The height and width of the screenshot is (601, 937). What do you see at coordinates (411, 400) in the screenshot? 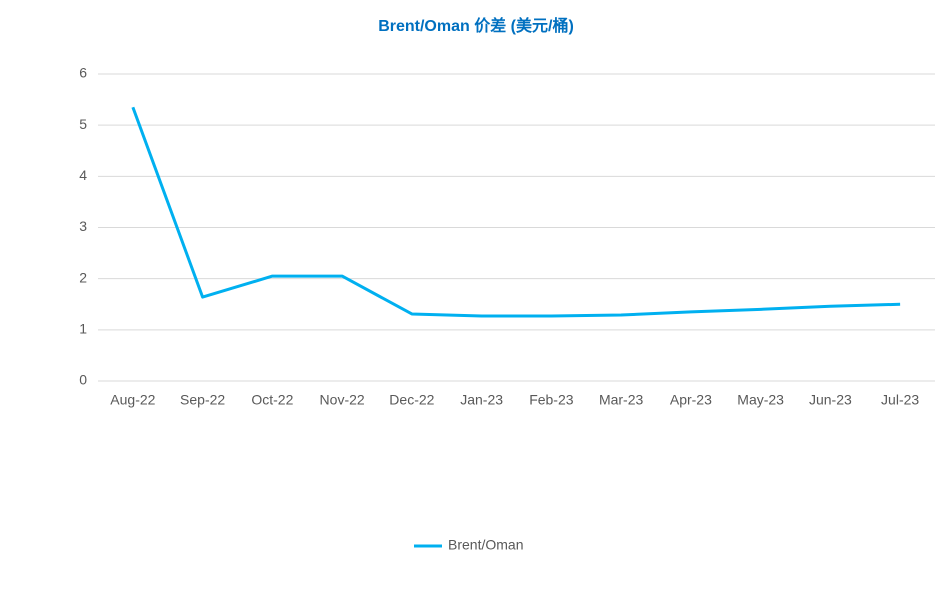
I see `x-tick-label: Dec-22` at bounding box center [411, 400].